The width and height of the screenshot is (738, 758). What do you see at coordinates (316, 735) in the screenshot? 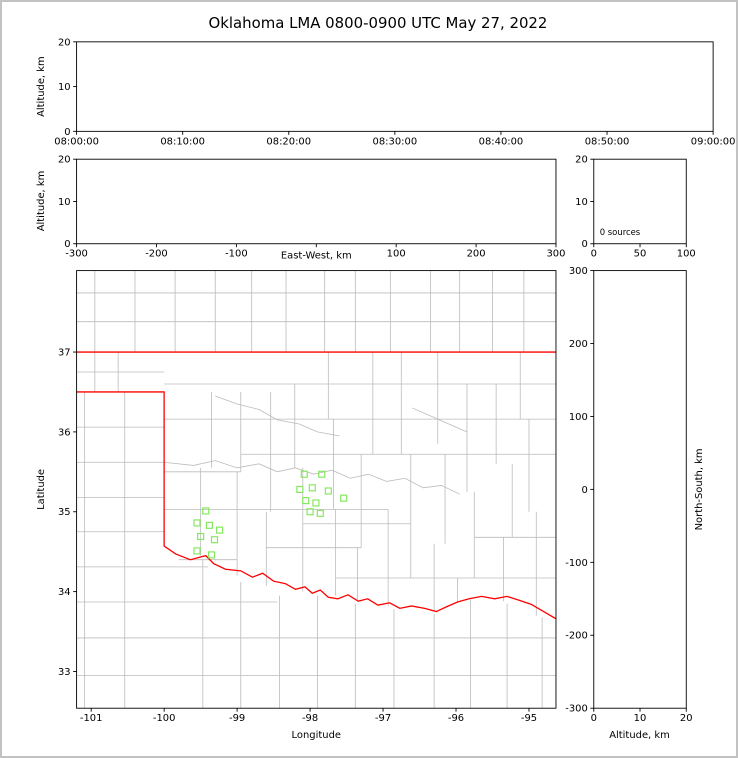
I see `map-xlabel: Longitude` at bounding box center [316, 735].